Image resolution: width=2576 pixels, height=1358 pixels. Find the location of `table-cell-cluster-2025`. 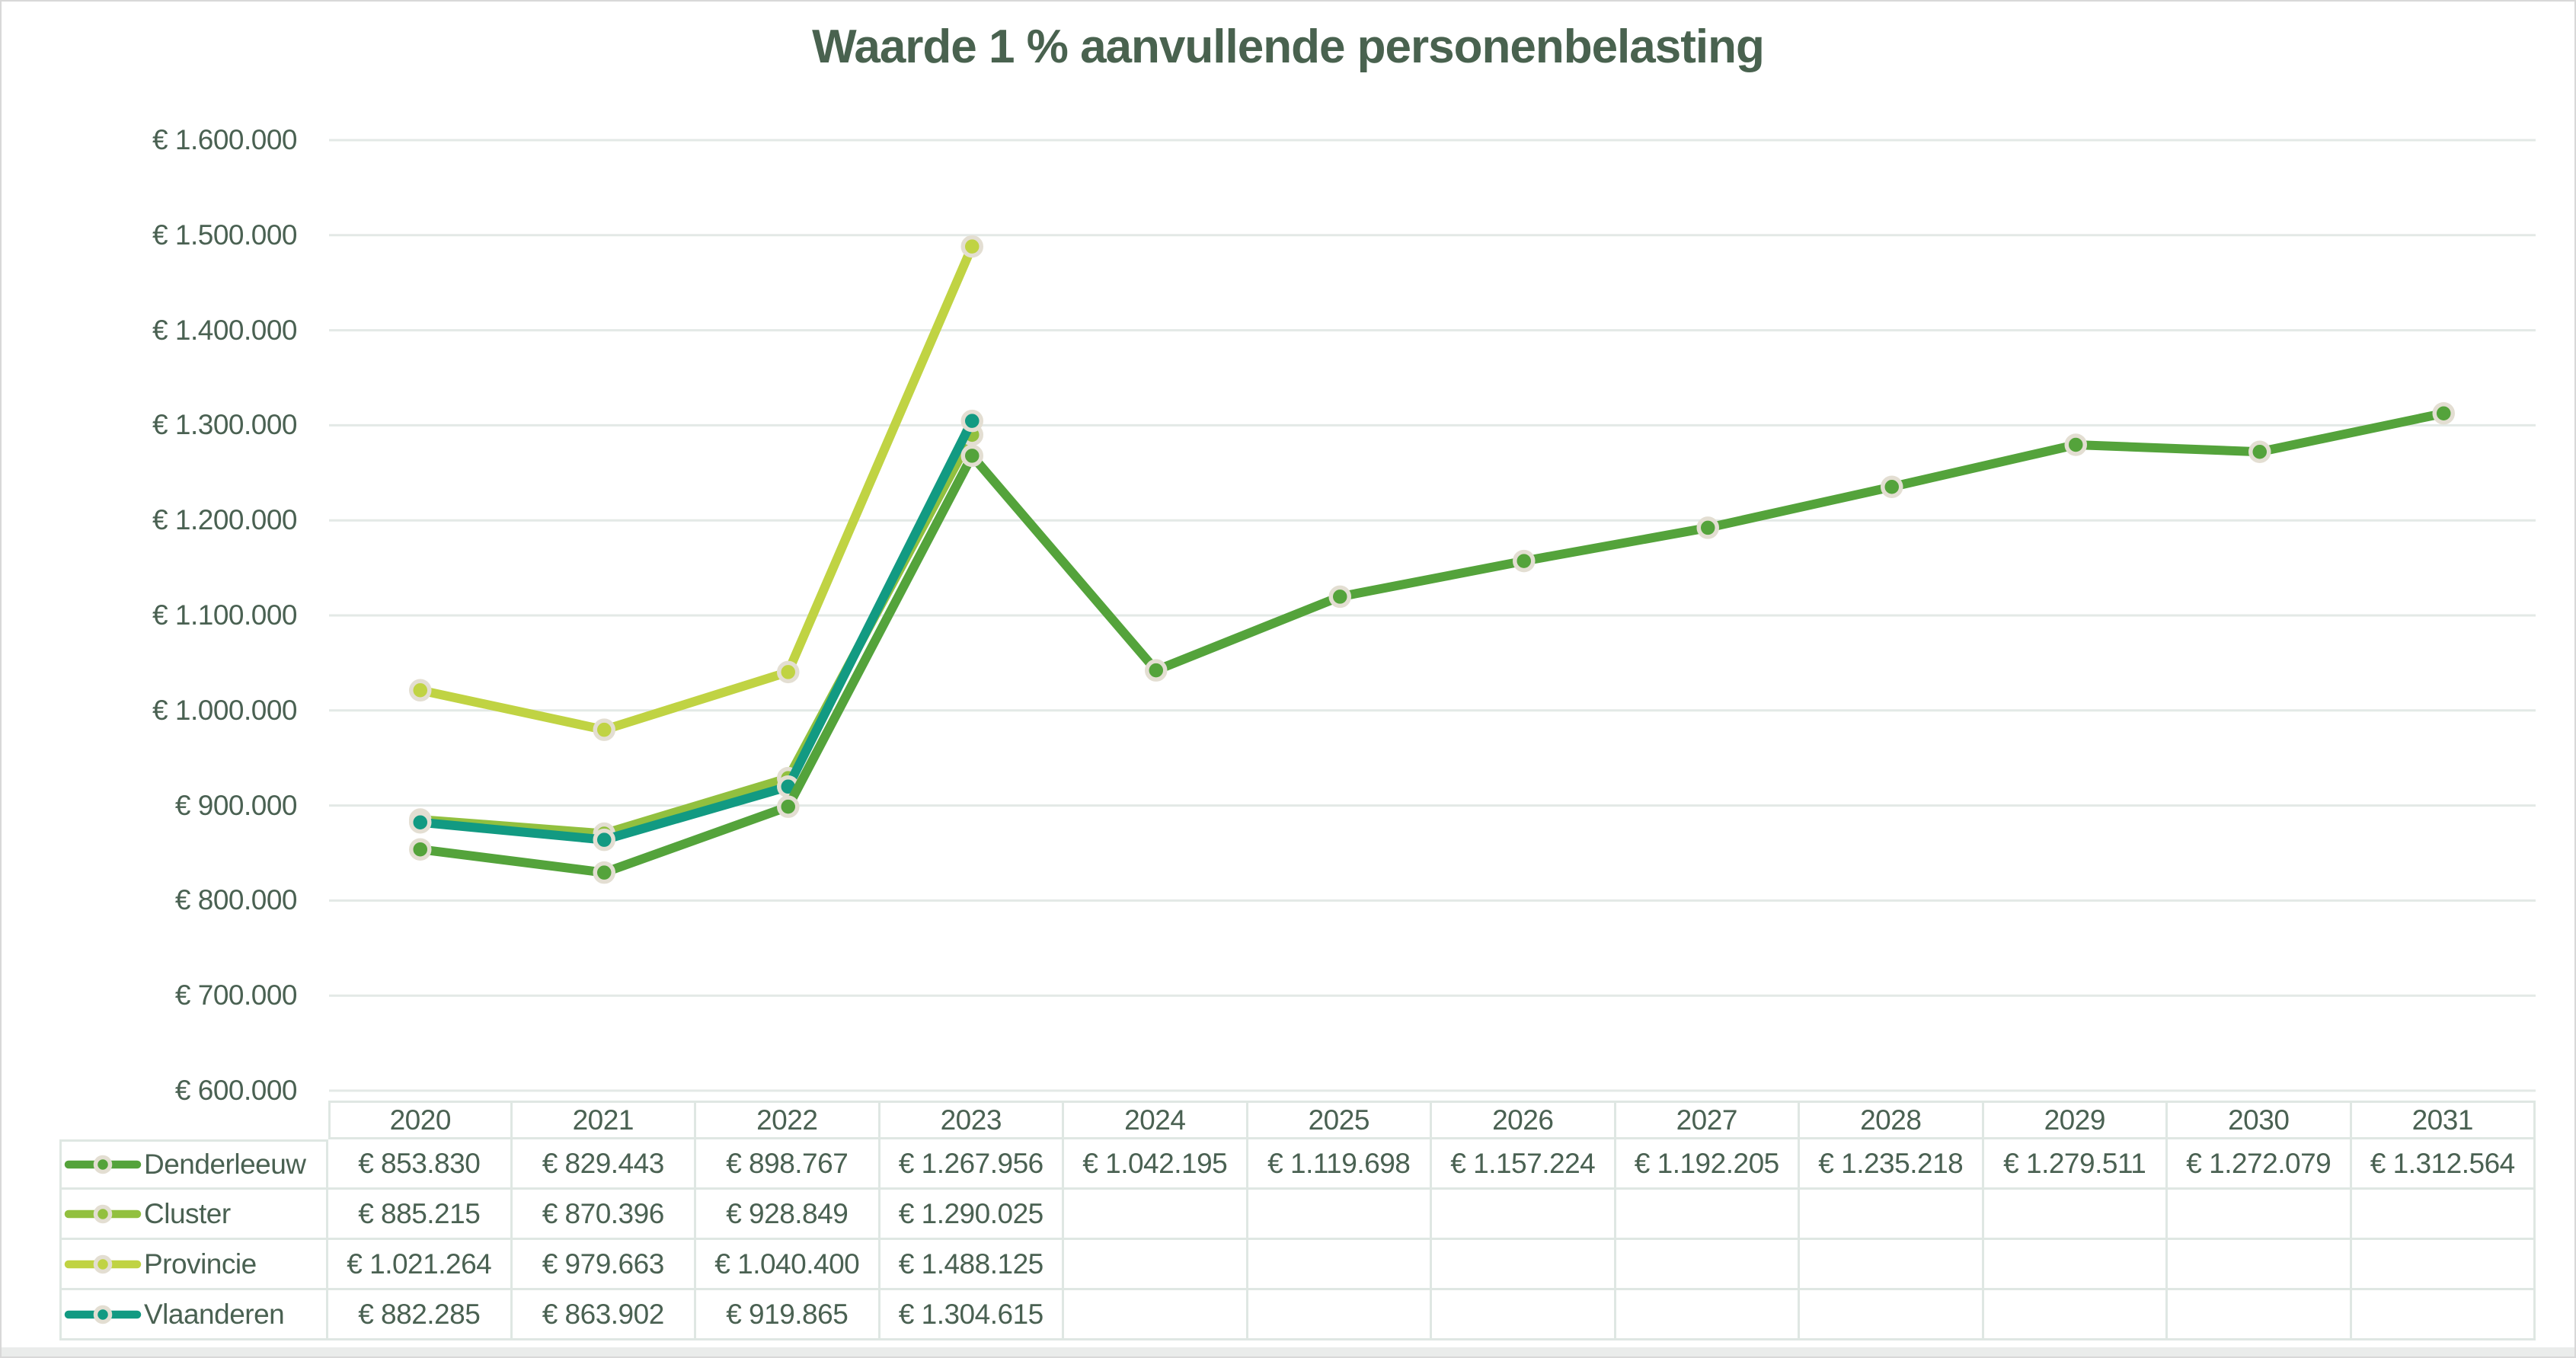

table-cell-cluster-2025 is located at coordinates (1340, 1215).